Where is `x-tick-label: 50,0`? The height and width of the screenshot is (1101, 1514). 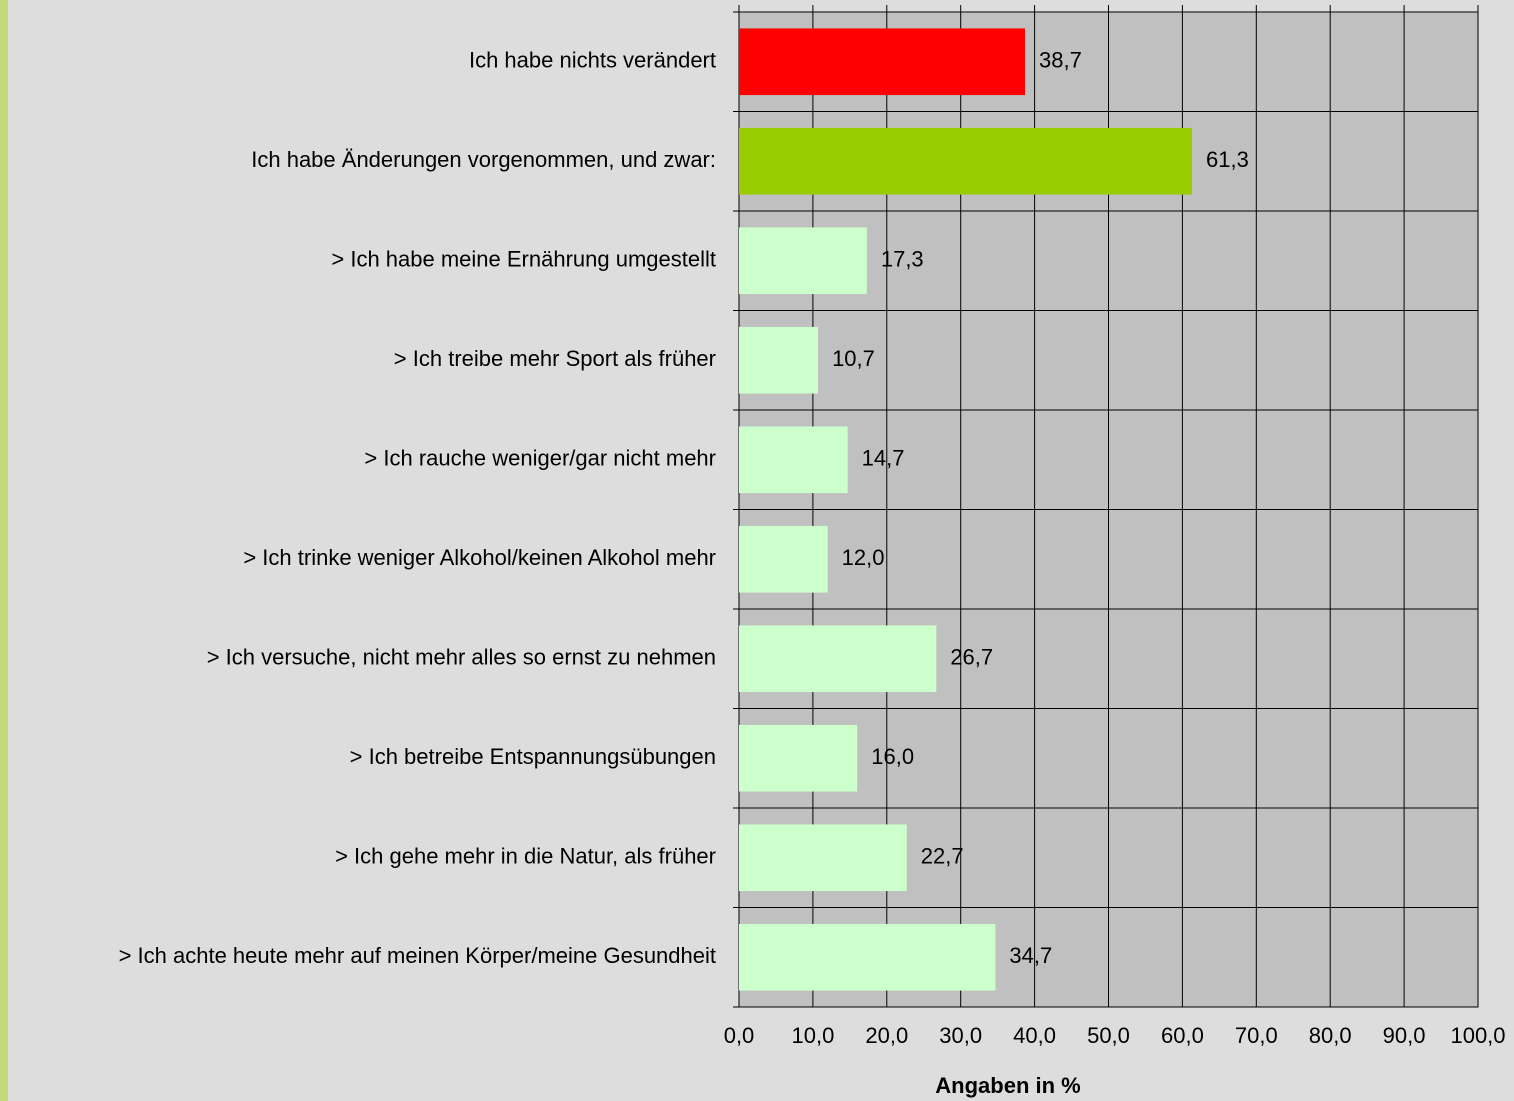 x-tick-label: 50,0 is located at coordinates (1108, 1035).